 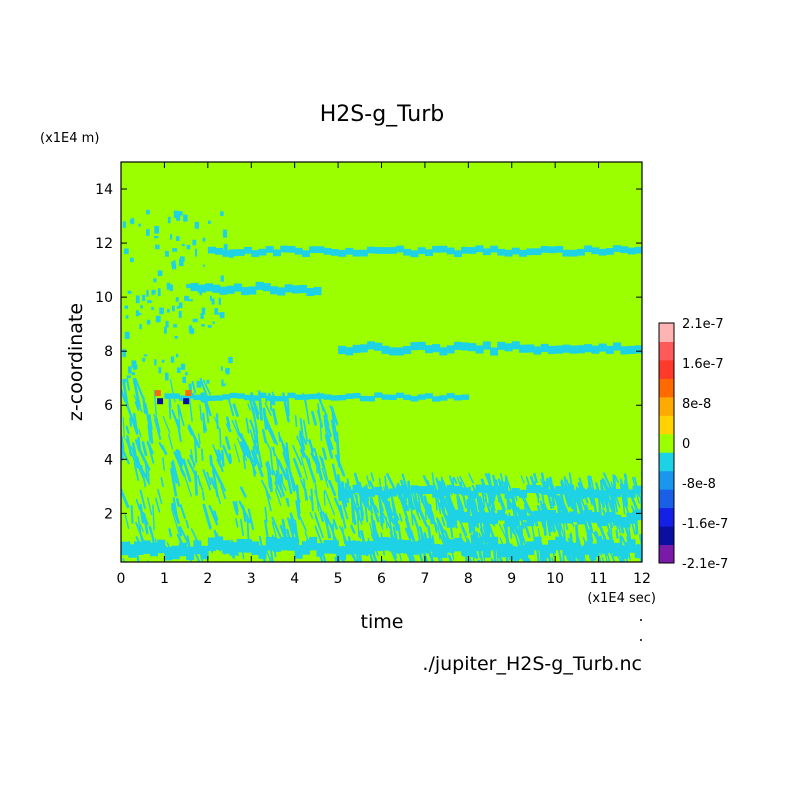 What do you see at coordinates (703, 324) in the screenshot?
I see `colorbar-label: 2.1e-7` at bounding box center [703, 324].